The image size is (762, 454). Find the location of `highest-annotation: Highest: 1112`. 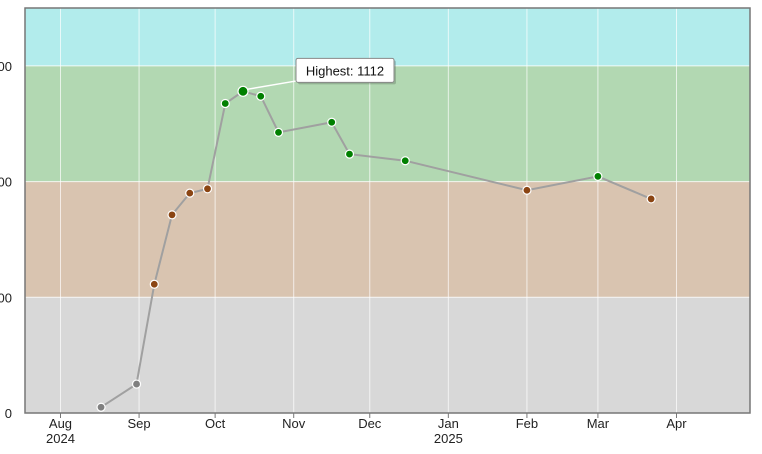

highest-annotation: Highest: 1112 is located at coordinates (321, 74).